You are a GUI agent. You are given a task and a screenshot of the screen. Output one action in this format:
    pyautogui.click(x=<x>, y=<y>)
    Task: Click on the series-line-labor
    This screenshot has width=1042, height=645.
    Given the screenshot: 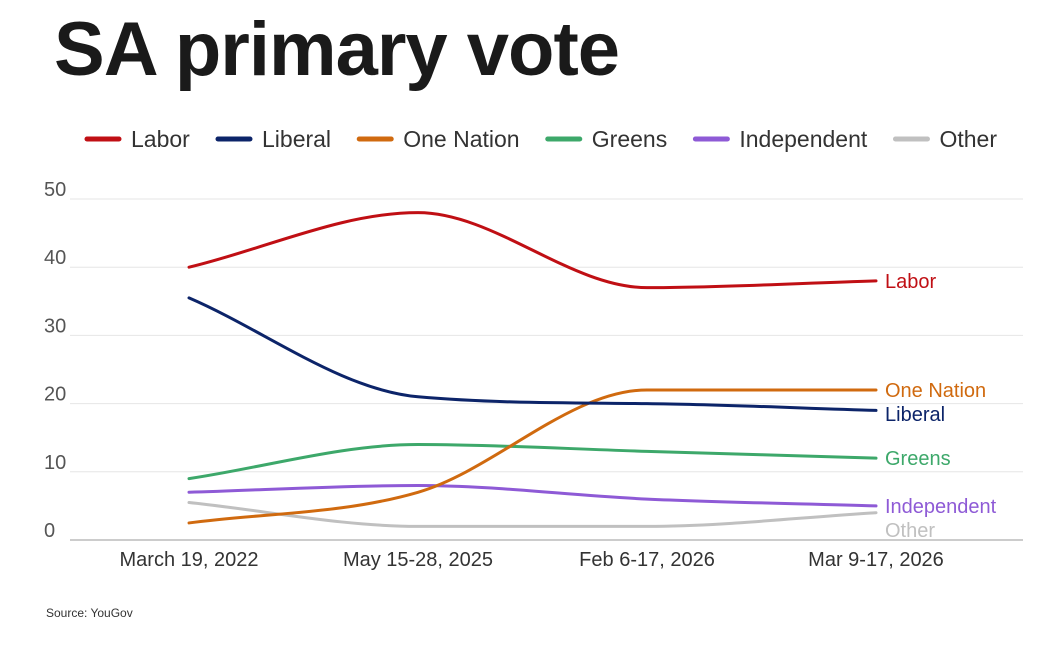 What is the action you would take?
    pyautogui.click(x=532, y=250)
    